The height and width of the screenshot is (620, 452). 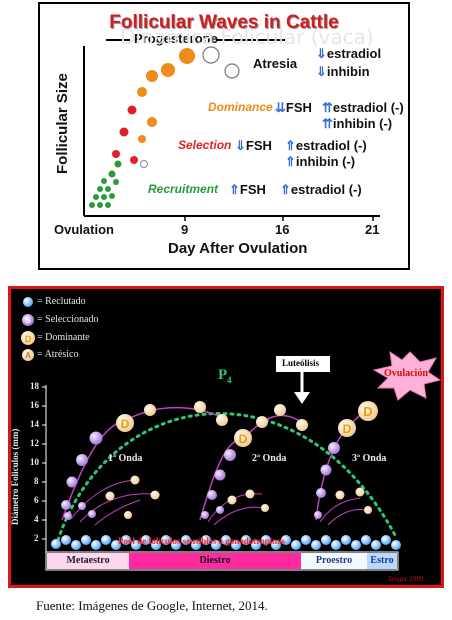 I want to click on selection-follicles, so click(x=125, y=134).